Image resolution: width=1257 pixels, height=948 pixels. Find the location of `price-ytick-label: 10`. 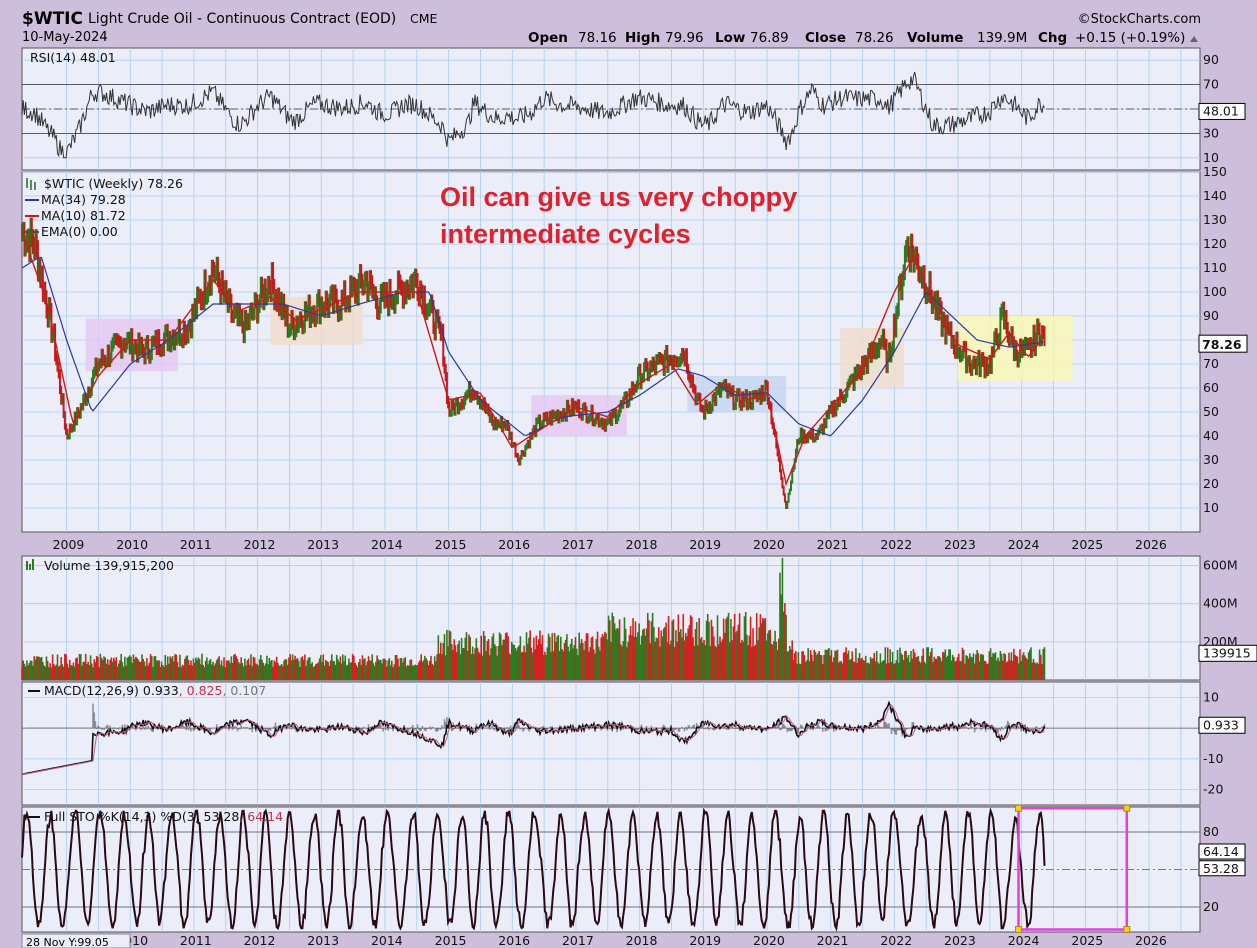

price-ytick-label: 10 is located at coordinates (1211, 507).